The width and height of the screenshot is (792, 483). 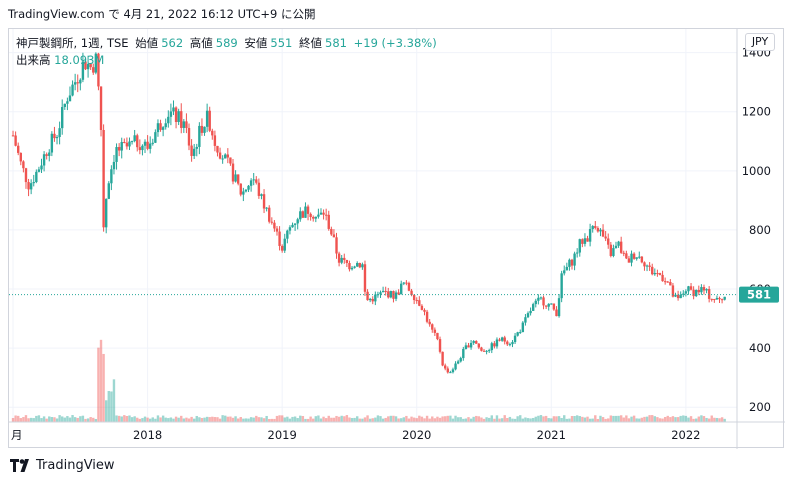 What do you see at coordinates (551, 435) in the screenshot?
I see `x-tick-label: 2021` at bounding box center [551, 435].